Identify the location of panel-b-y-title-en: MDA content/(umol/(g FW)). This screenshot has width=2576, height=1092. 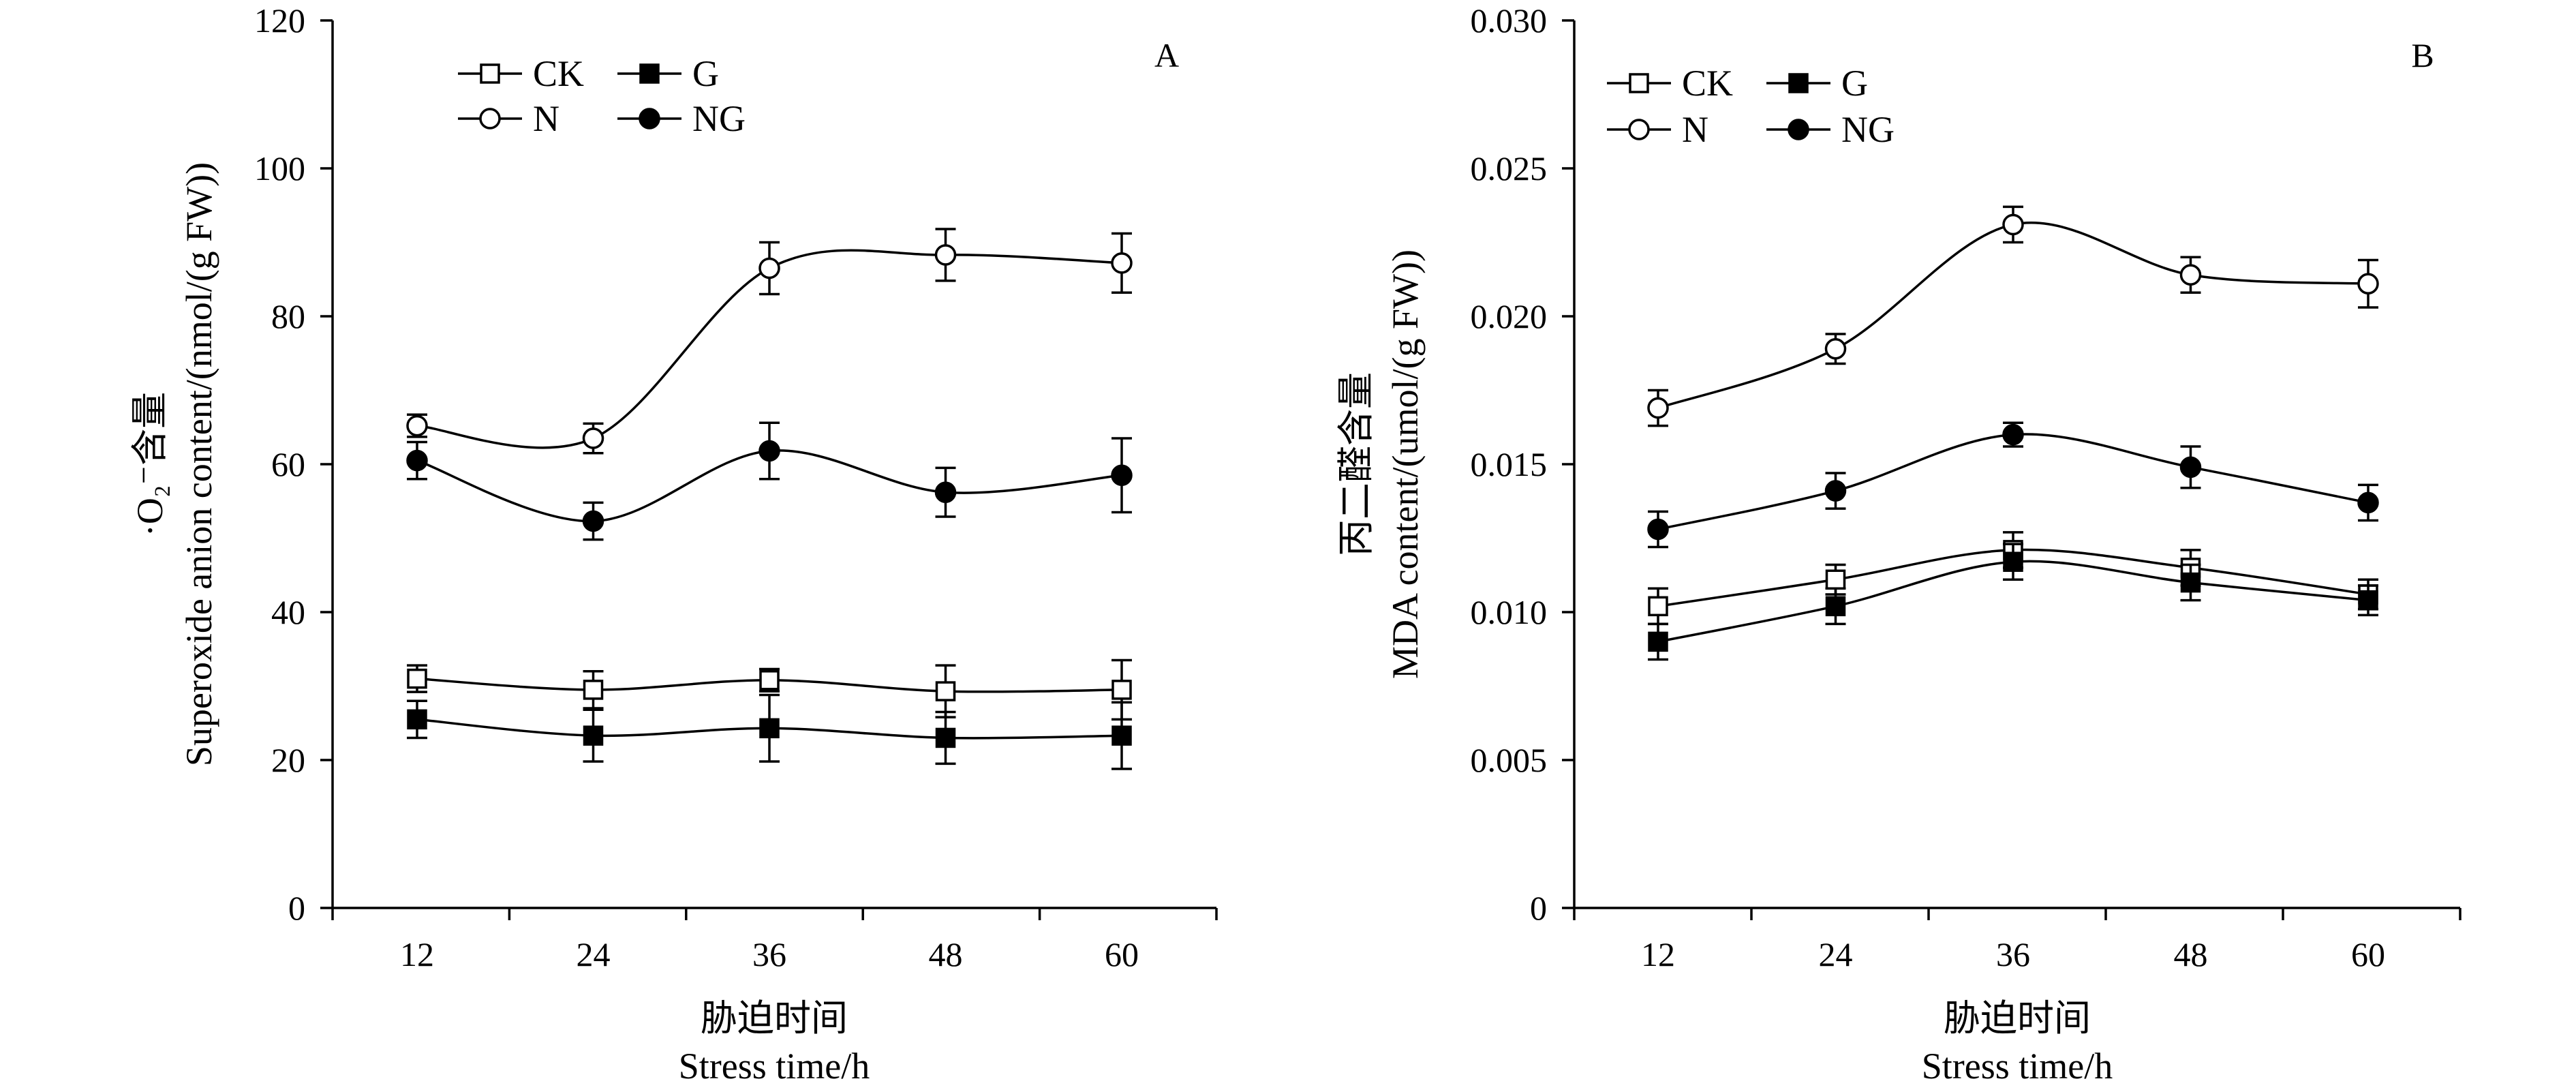
(1405, 464).